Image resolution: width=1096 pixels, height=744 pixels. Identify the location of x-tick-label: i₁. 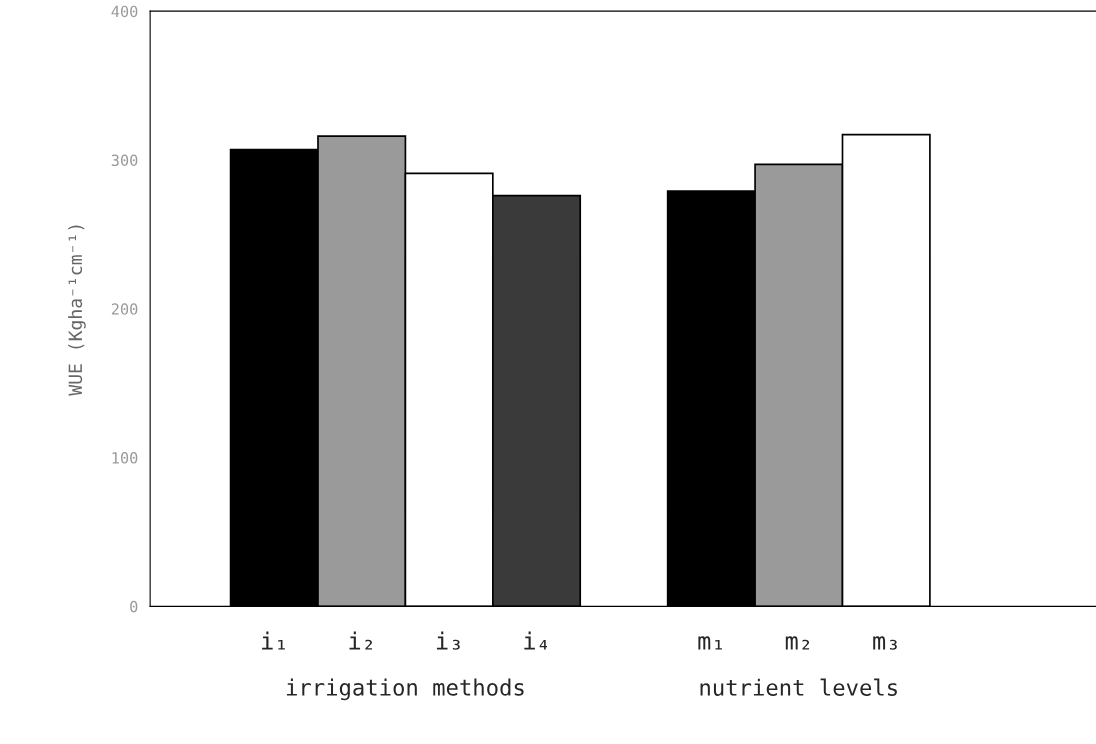
(273, 640).